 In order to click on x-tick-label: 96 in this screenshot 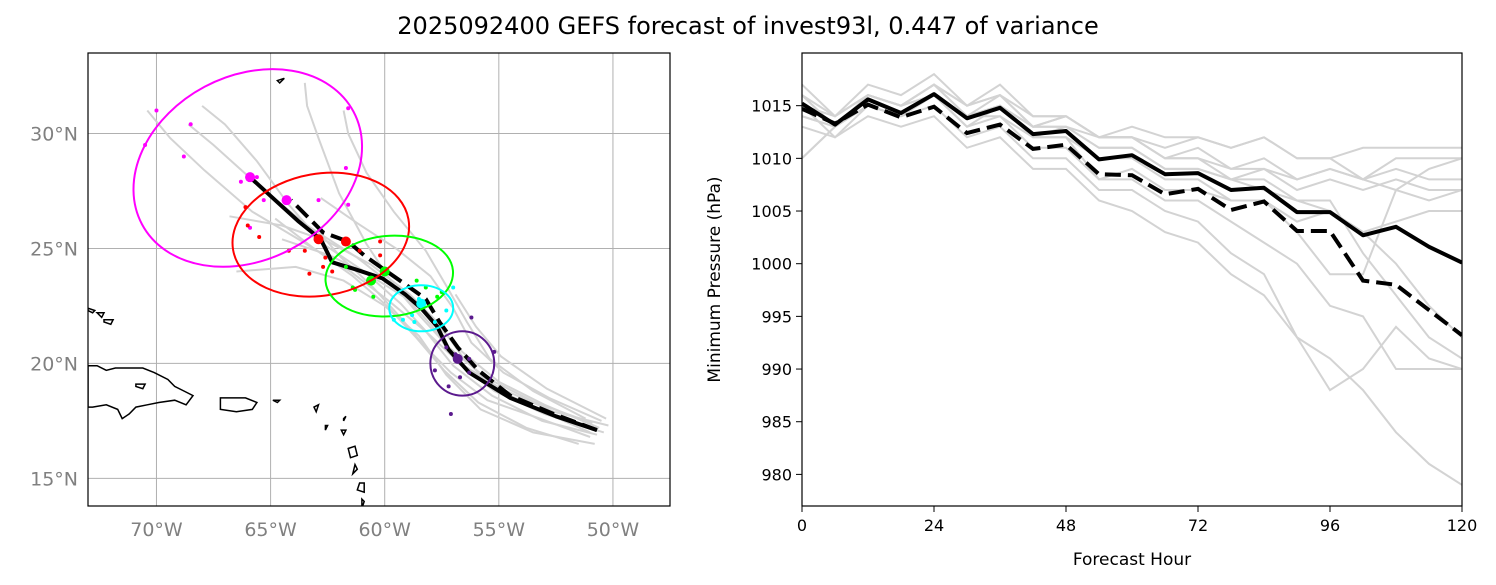, I will do `click(1330, 525)`.